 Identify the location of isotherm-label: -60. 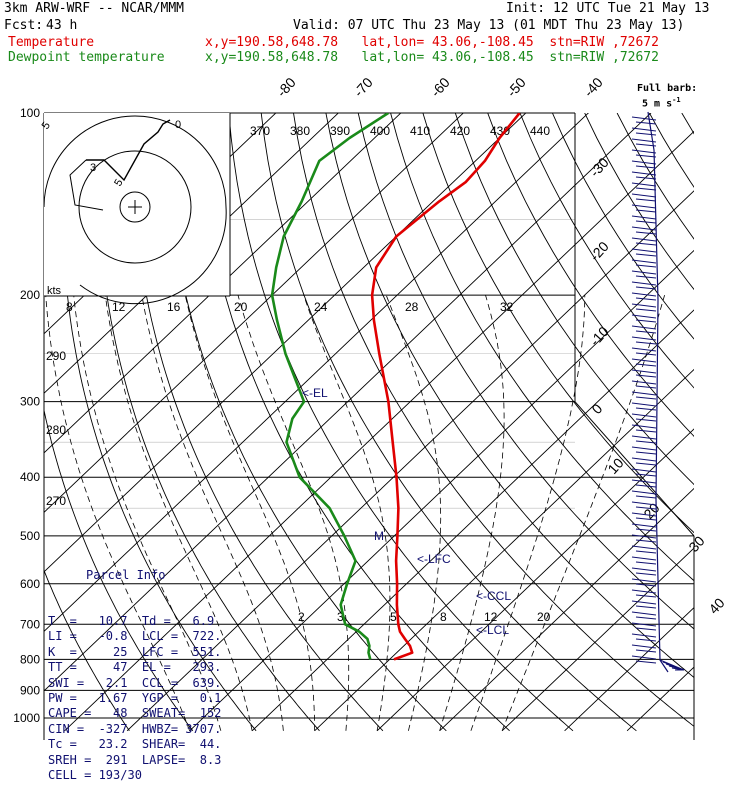
(440, 87).